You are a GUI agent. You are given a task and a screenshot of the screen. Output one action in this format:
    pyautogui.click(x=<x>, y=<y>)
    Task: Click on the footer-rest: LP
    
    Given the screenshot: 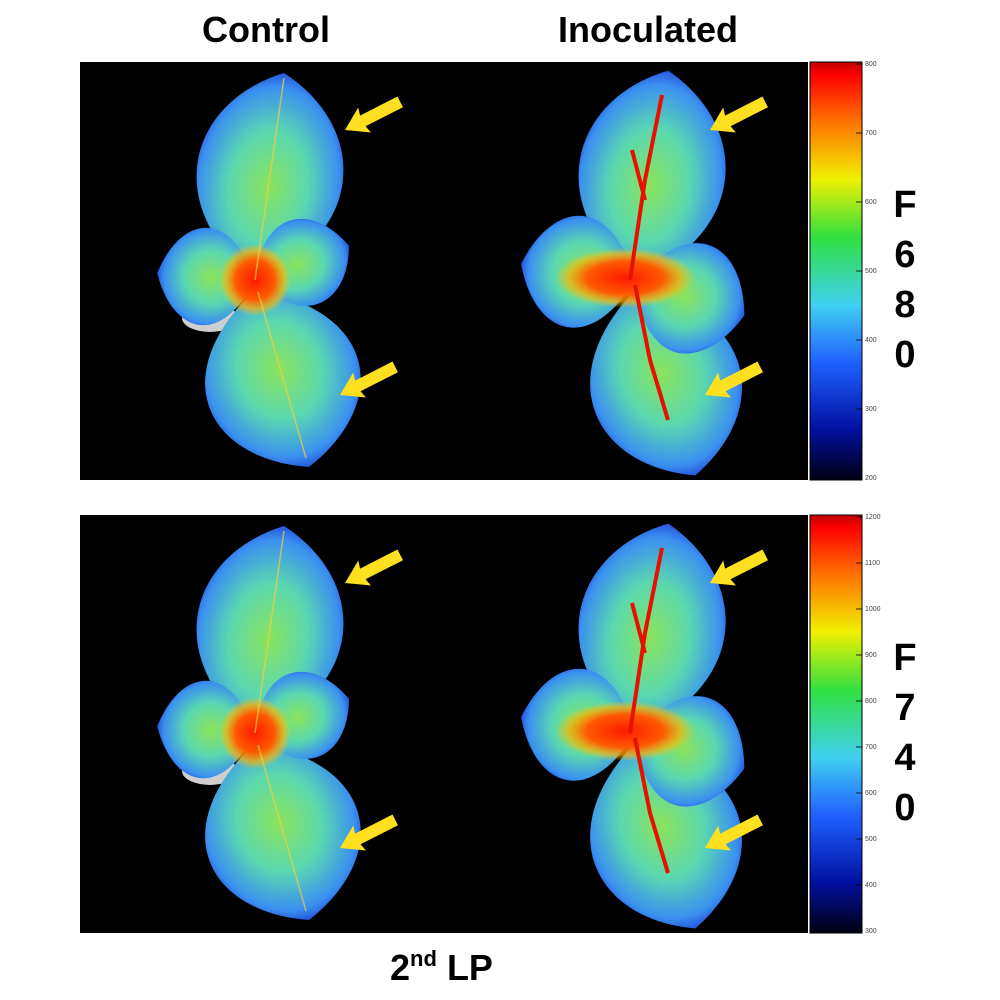 What is the action you would take?
    pyautogui.click(x=469, y=967)
    